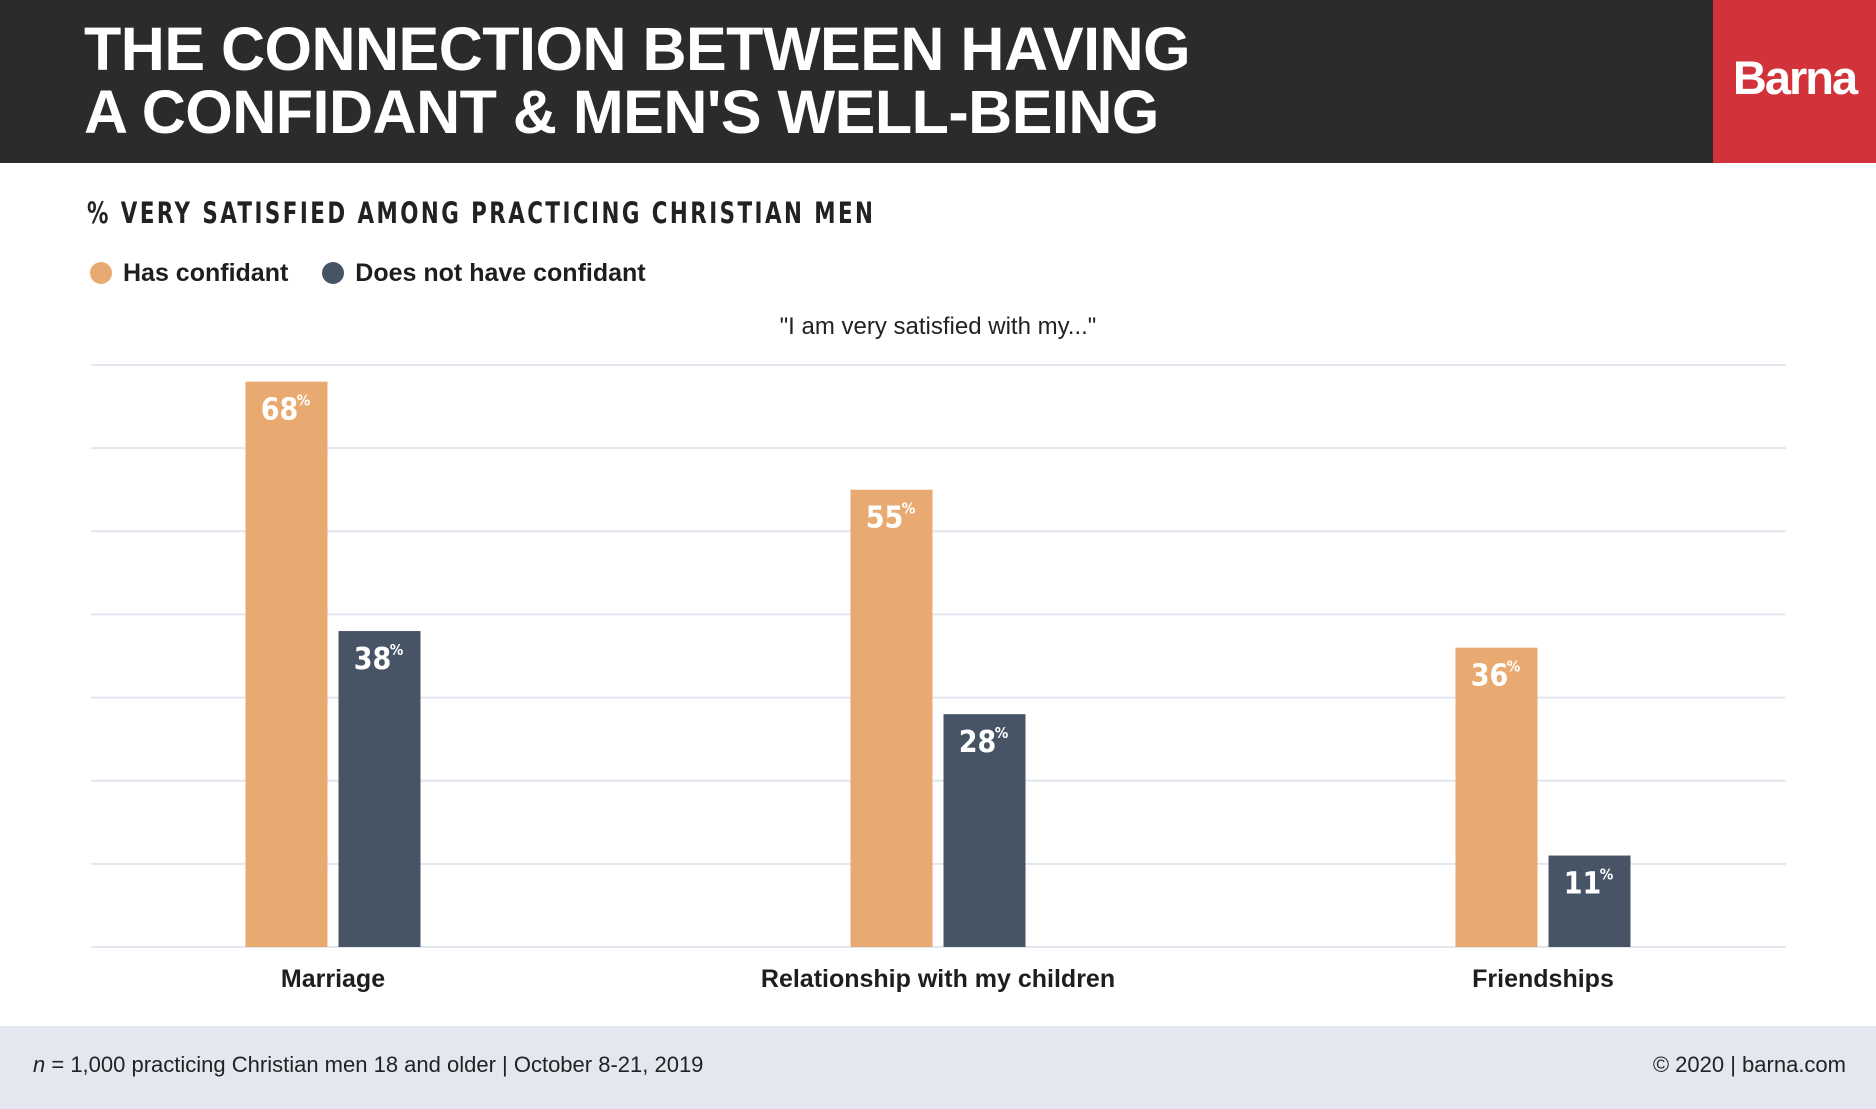 The width and height of the screenshot is (1876, 1109). I want to click on data-label: 11, so click(1583, 884).